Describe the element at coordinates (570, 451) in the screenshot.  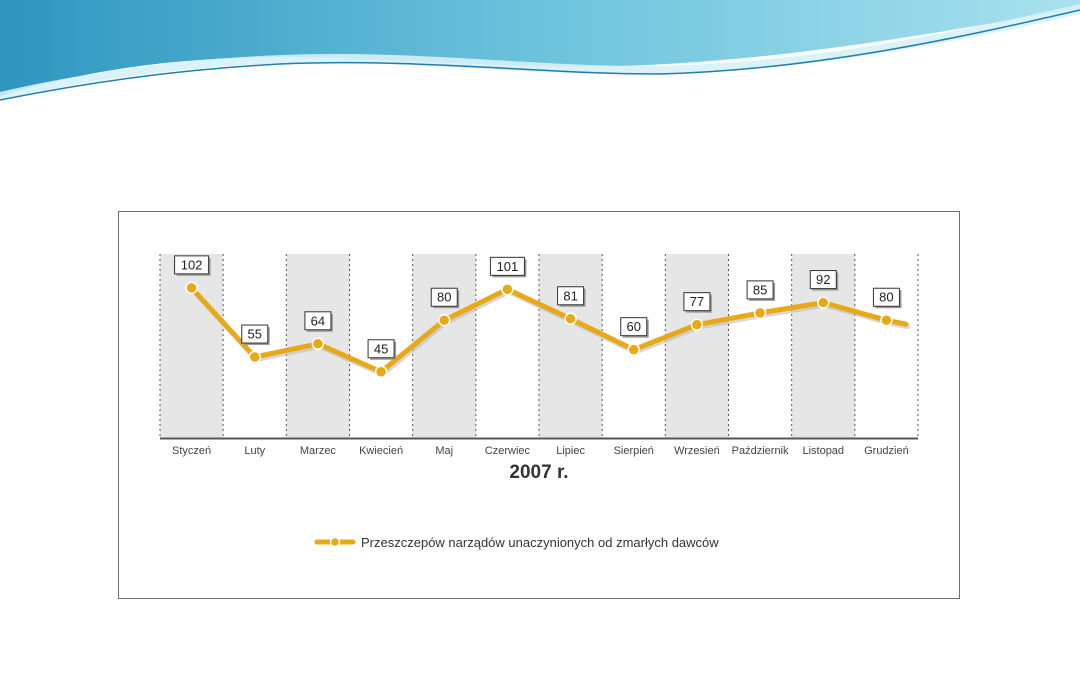
I see `x-tick-label: Lipiec` at that location.